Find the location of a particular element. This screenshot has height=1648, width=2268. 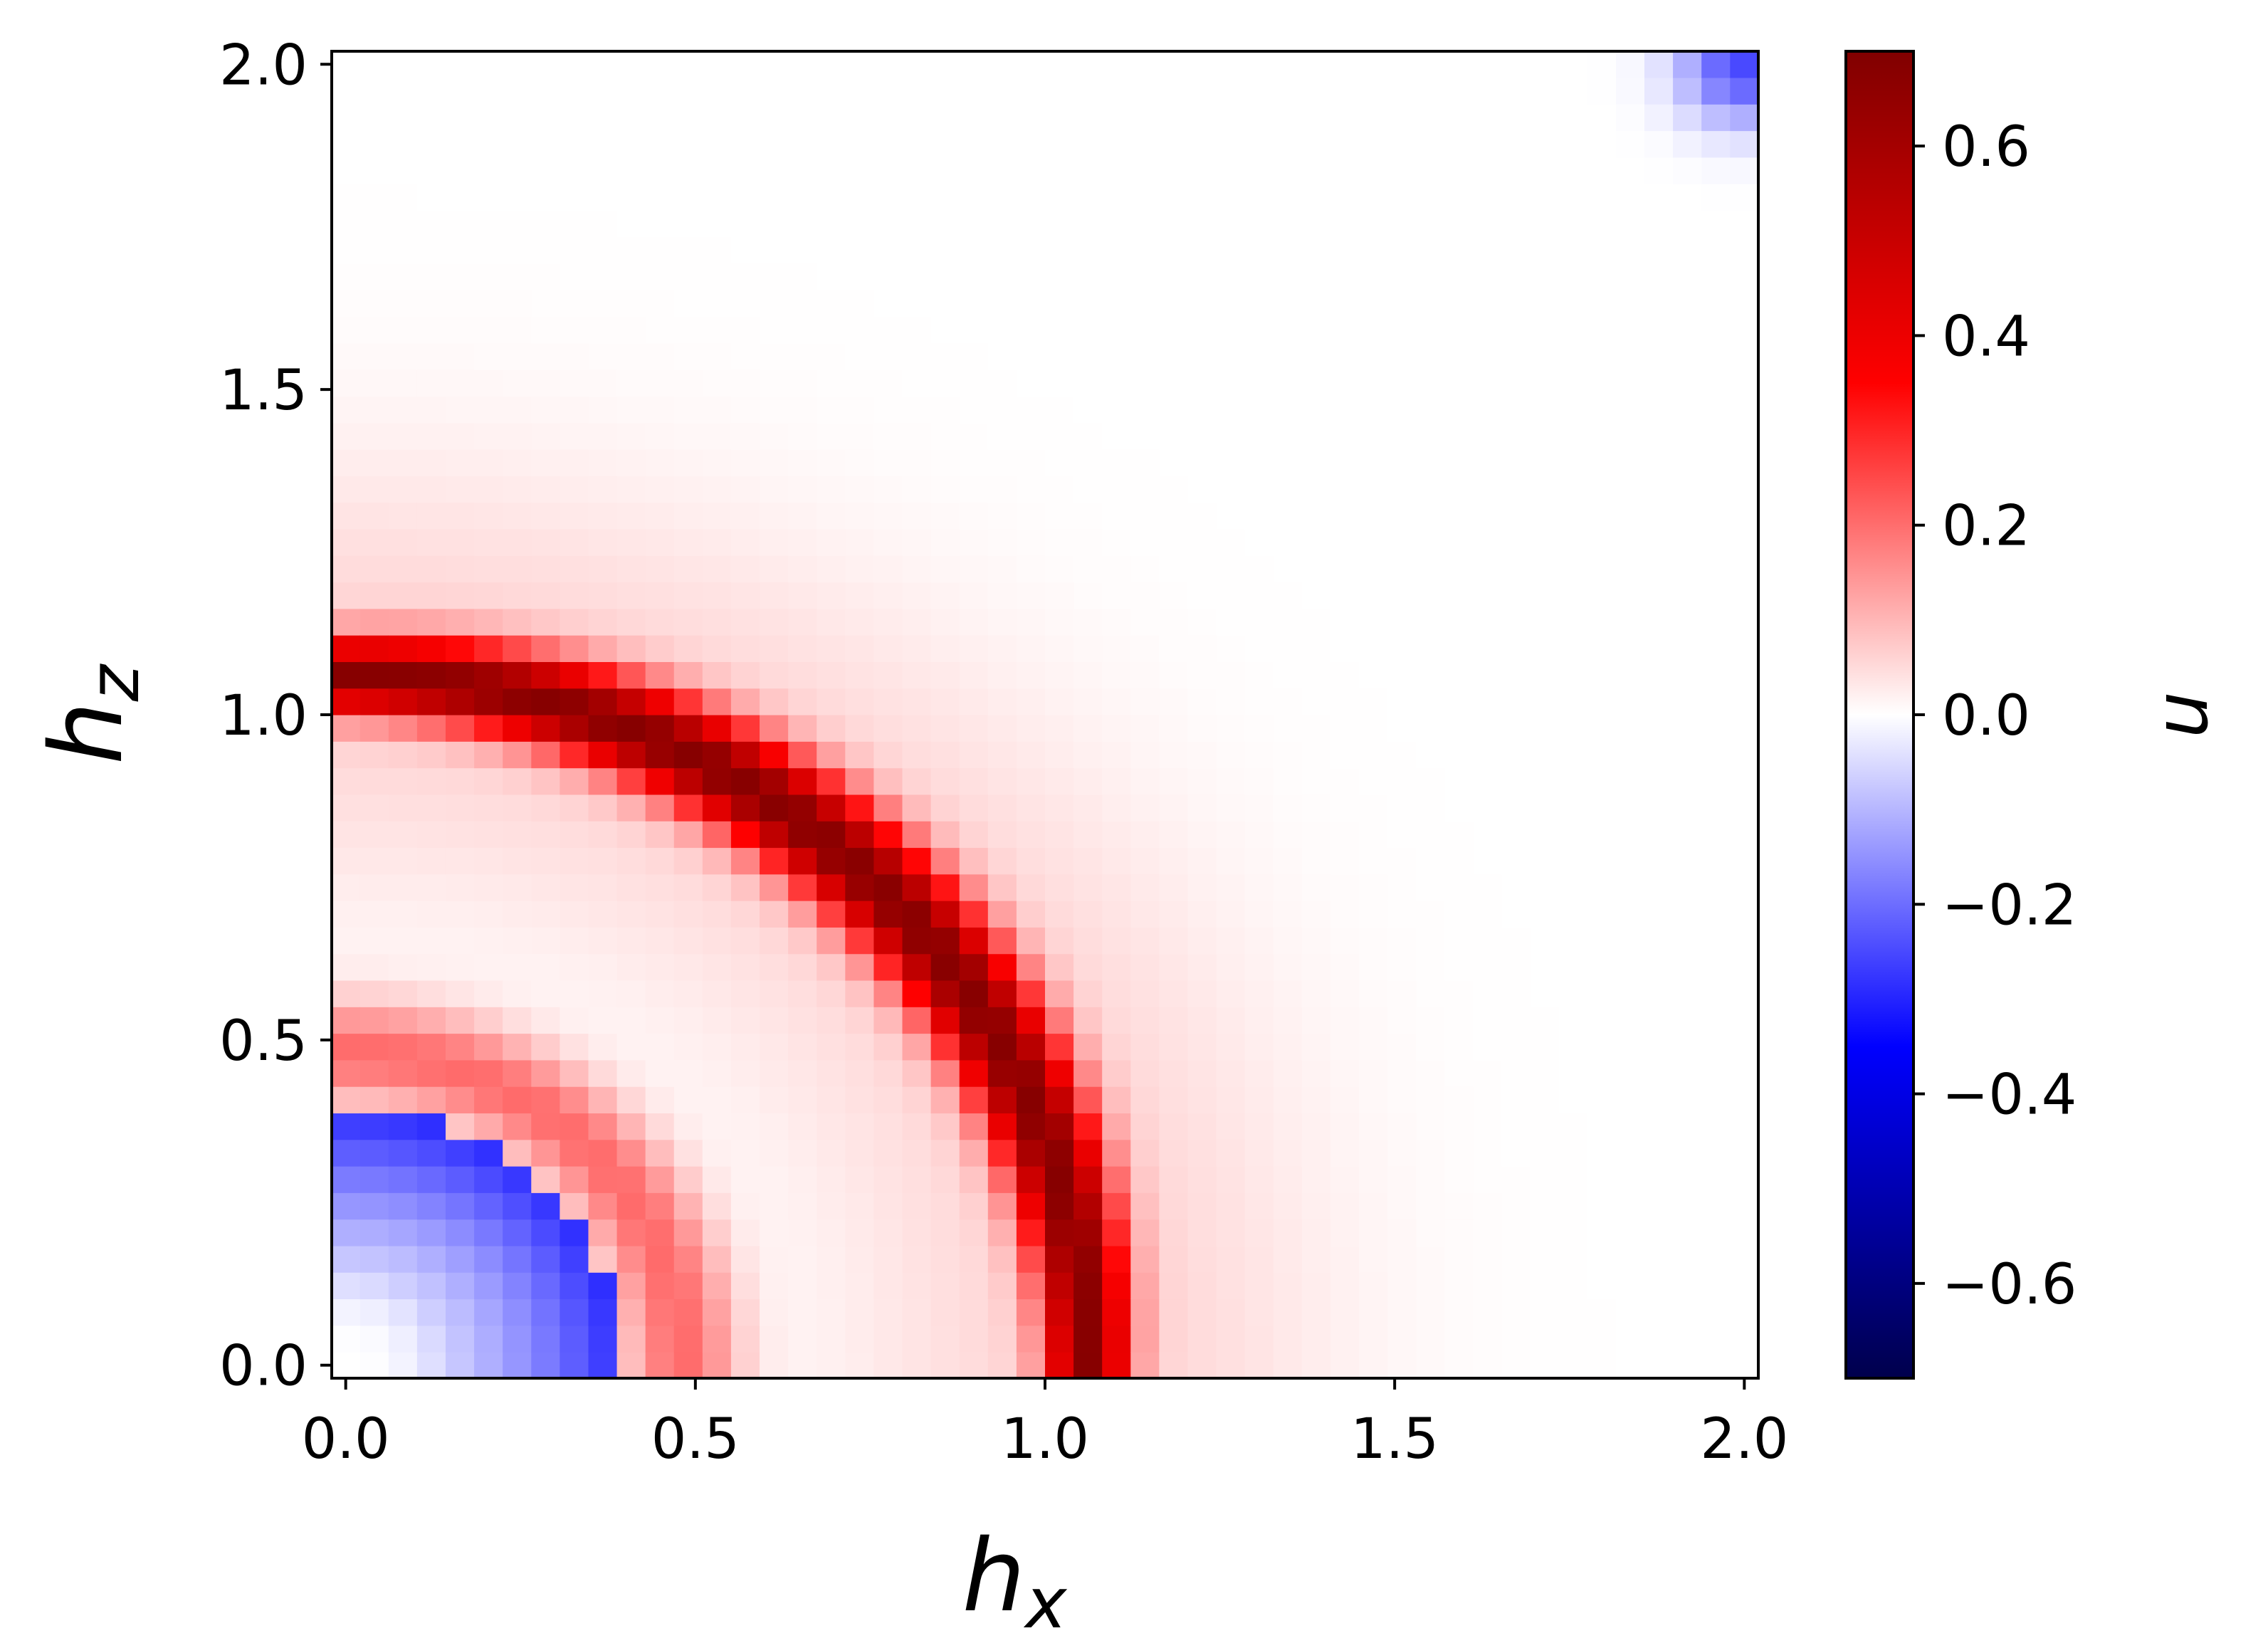

x-tick-label: 2.0 is located at coordinates (1744, 1439).